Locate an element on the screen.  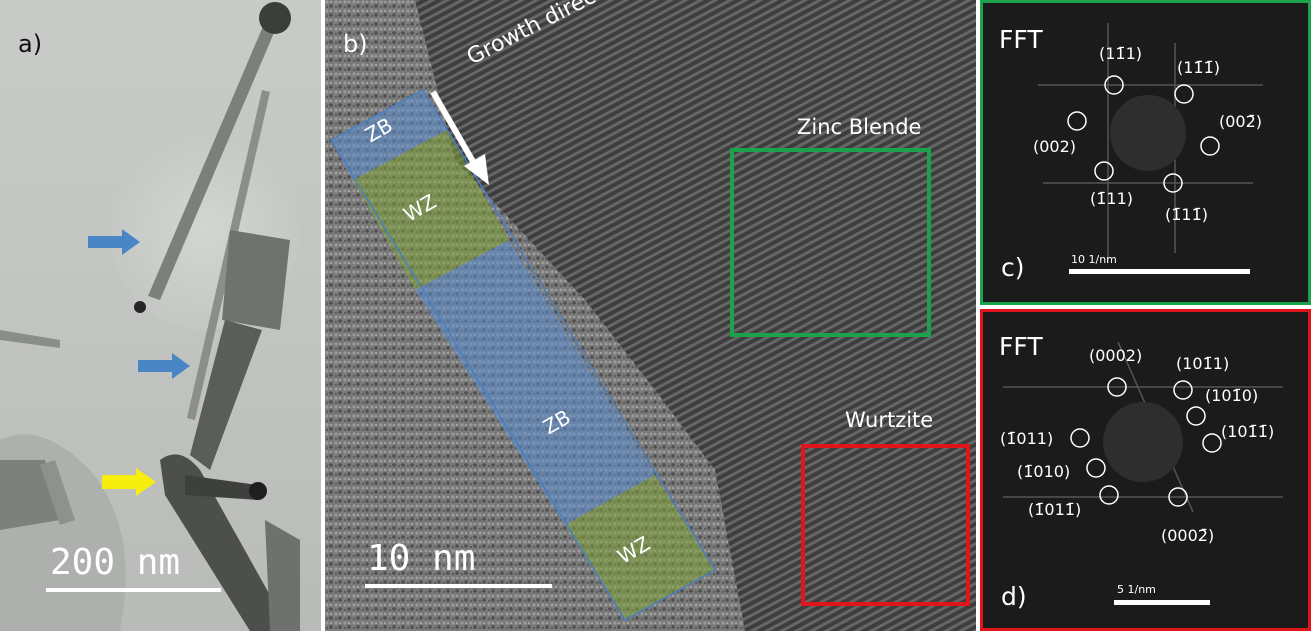
miller-index: (11̄1̄) is located at coordinates (1199, 67).